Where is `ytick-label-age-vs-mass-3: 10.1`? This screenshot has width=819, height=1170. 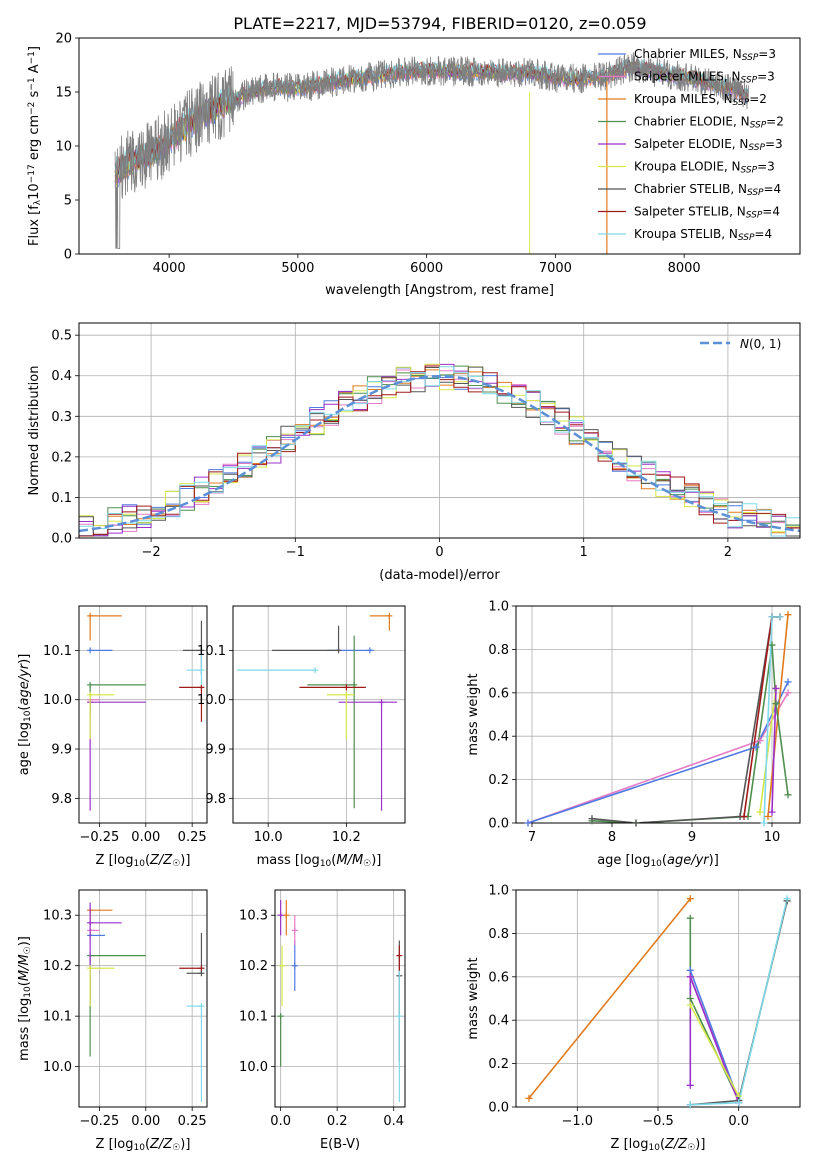
ytick-label-age-vs-mass-3: 10.1 is located at coordinates (211, 651).